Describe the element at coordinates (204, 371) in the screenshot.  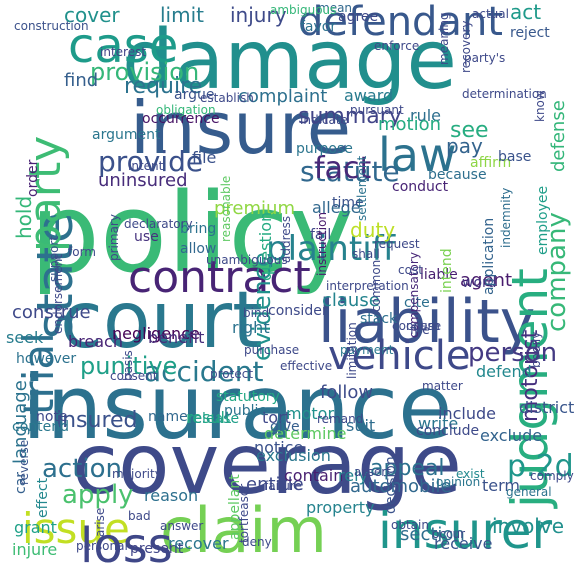
I see `word-accident: accident` at that location.